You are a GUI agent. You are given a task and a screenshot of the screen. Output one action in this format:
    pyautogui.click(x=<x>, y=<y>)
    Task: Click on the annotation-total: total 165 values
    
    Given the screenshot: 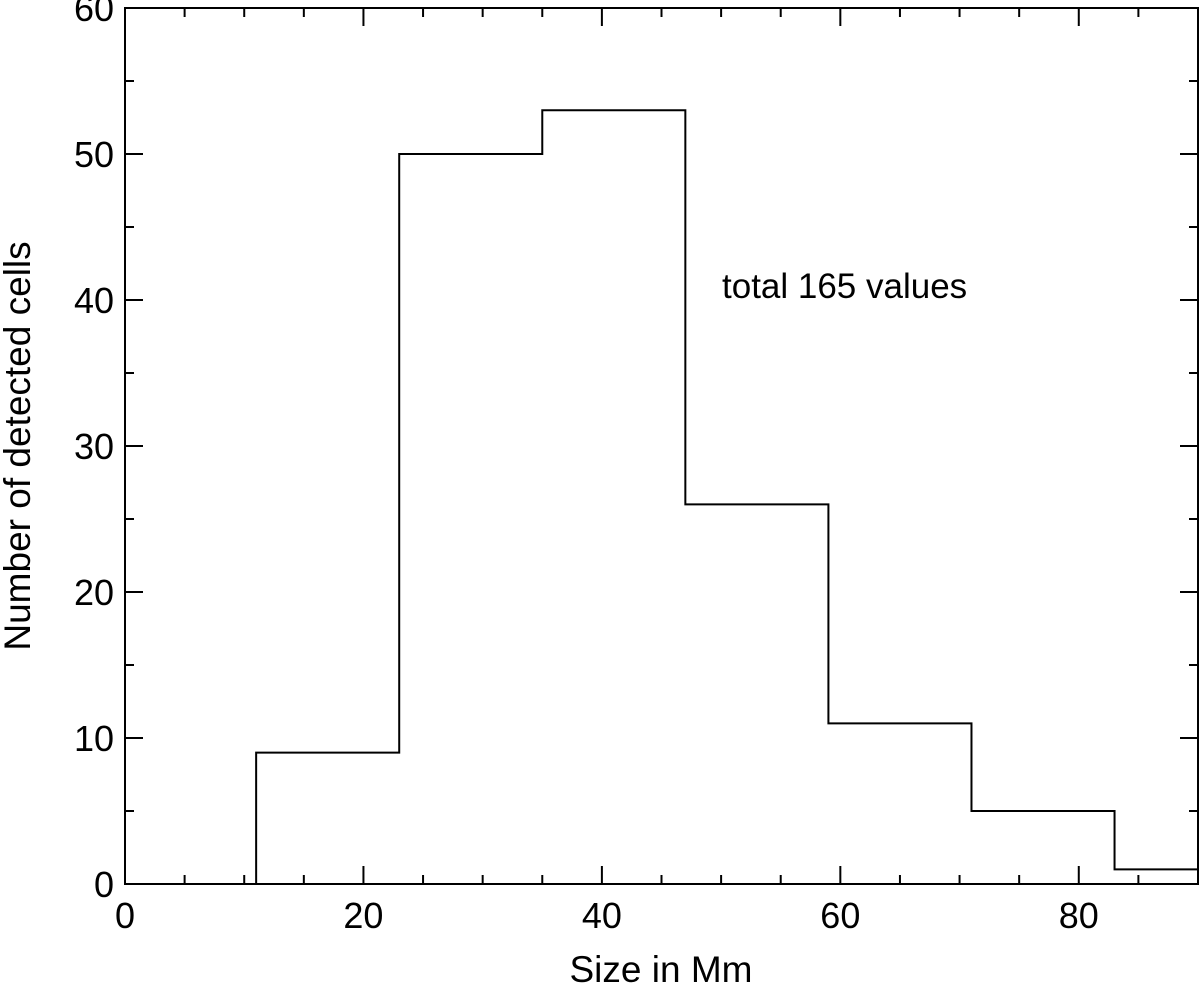 What is the action you would take?
    pyautogui.click(x=844, y=286)
    